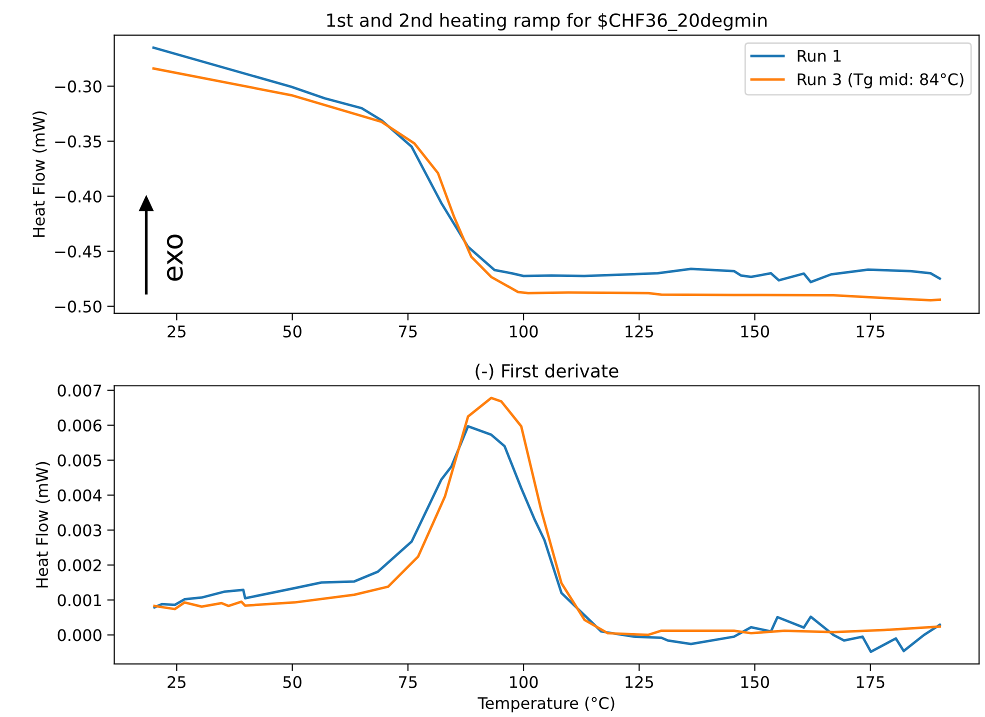  What do you see at coordinates (80, 635) in the screenshot?
I see `y-tick-label: 0.000` at bounding box center [80, 635].